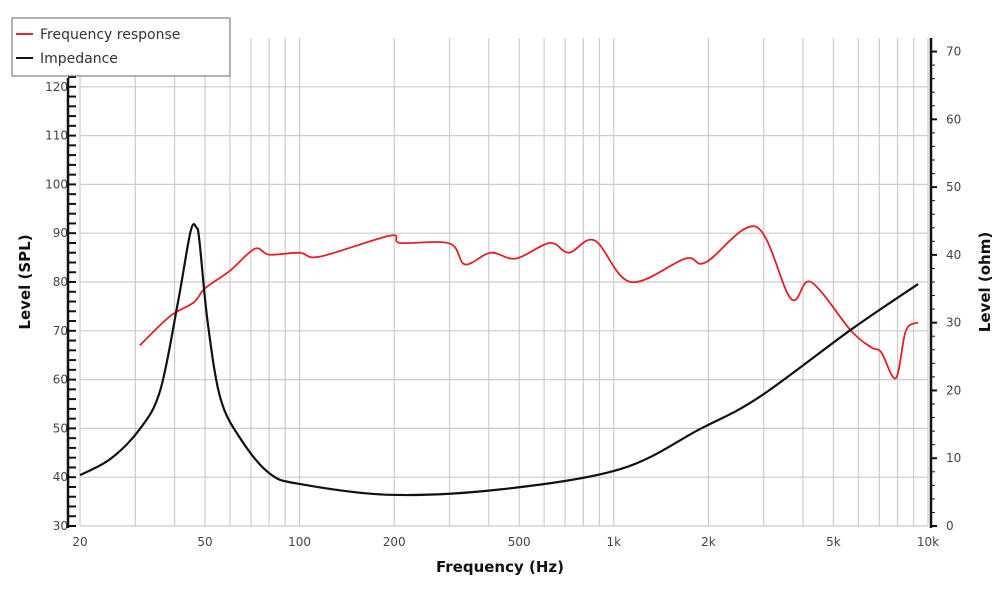 The width and height of the screenshot is (1000, 600). What do you see at coordinates (56, 87) in the screenshot?
I see `y-tick-label: 120` at bounding box center [56, 87].